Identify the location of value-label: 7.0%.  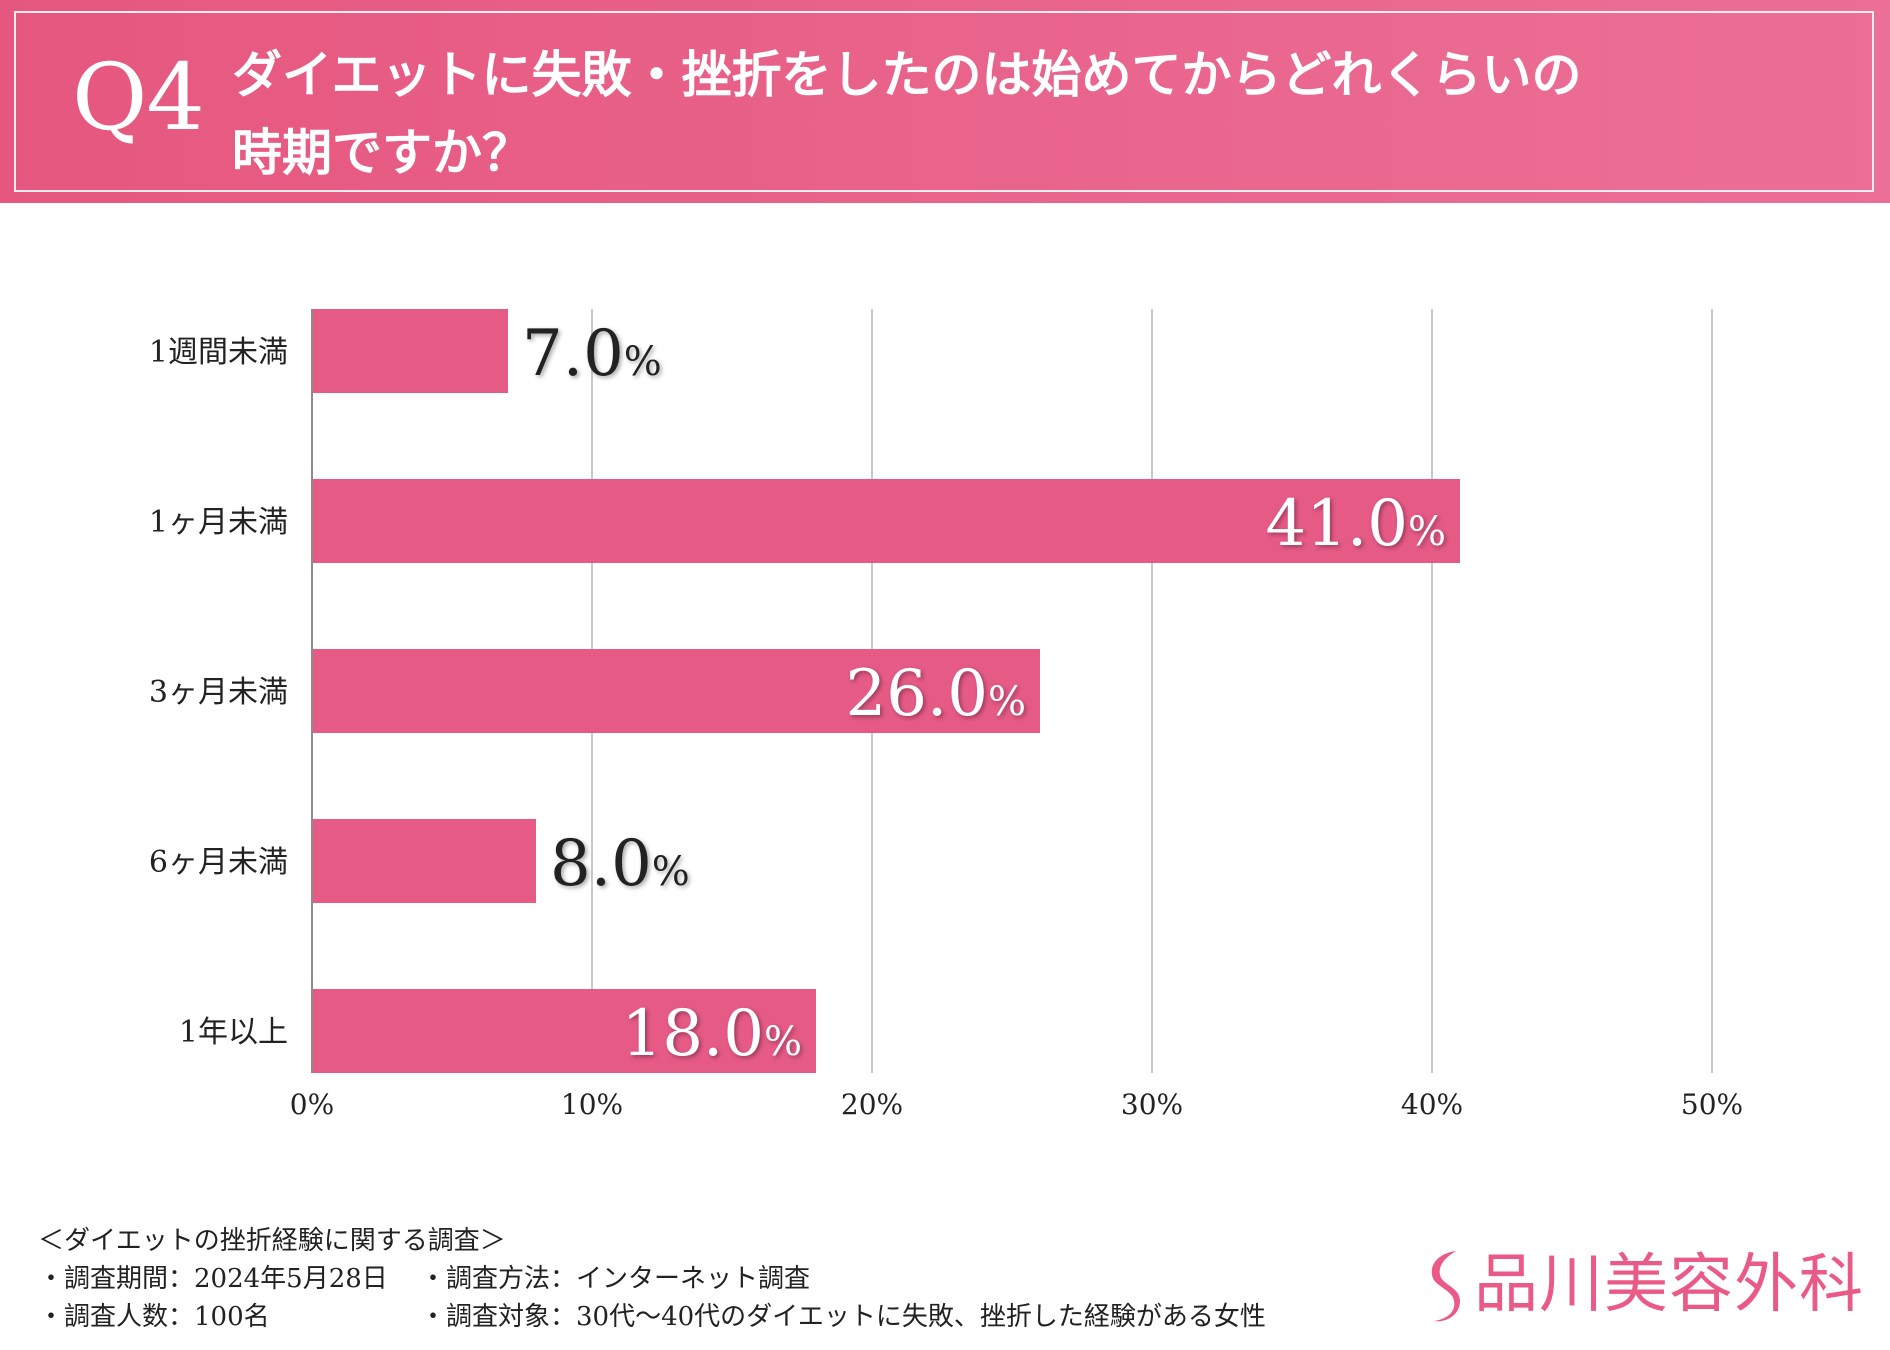
(592, 354).